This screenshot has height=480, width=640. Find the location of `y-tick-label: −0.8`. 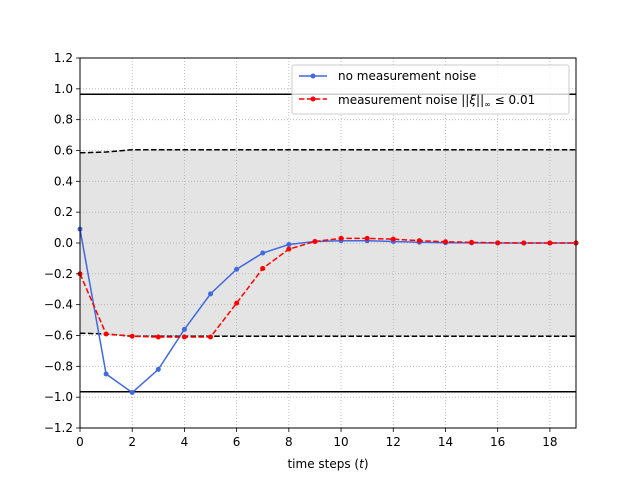

y-tick-label: −0.8 is located at coordinates (58, 366).